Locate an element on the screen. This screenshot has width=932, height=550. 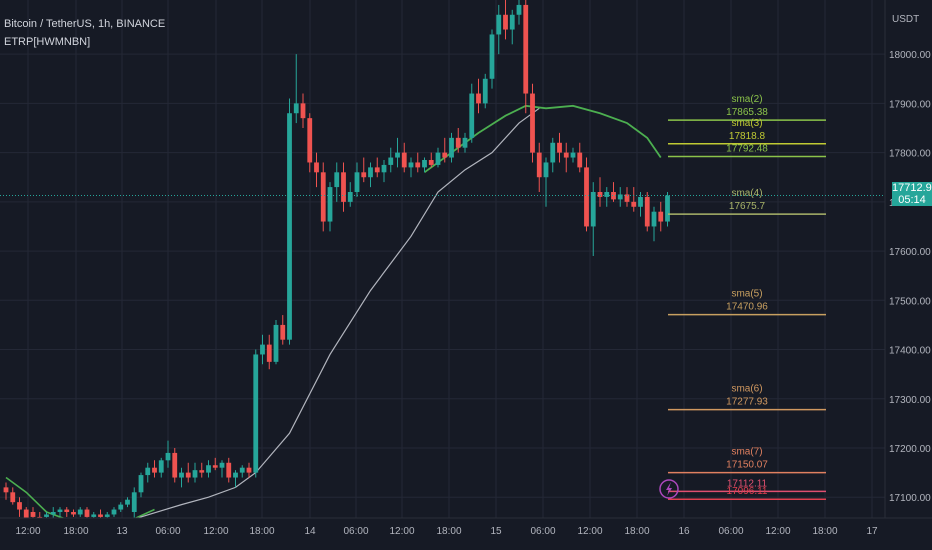
sma-level-value: 17865.38 is located at coordinates (747, 112).